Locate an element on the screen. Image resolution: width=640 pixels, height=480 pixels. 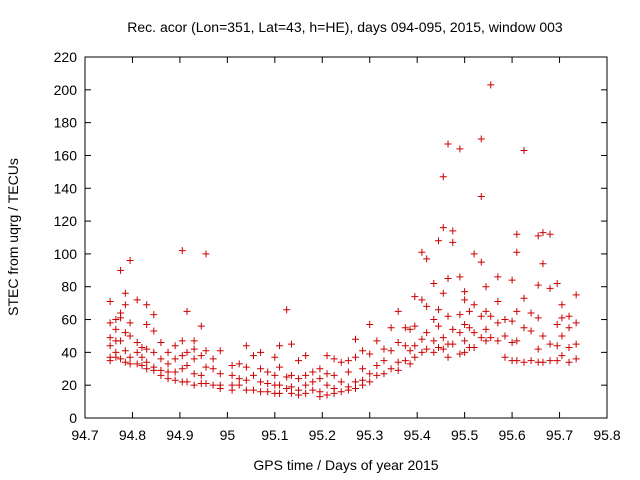
y-tick-label: 160 is located at coordinates (66, 155).